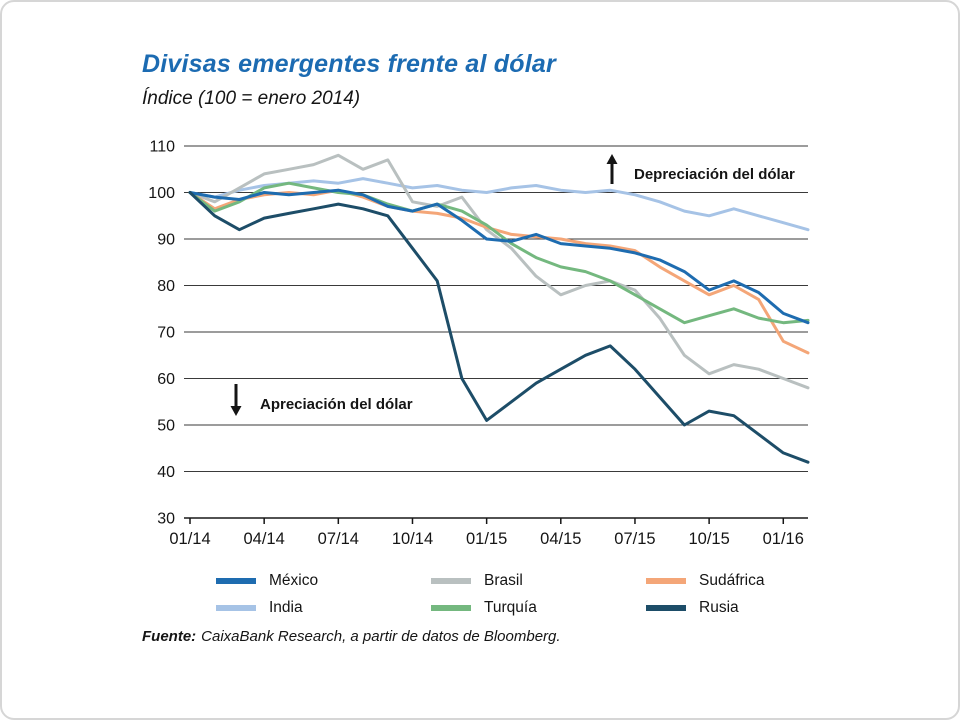 The image size is (960, 720). Describe the element at coordinates (336, 404) in the screenshot. I see `annotation-text: Apreciación del dólar` at that location.